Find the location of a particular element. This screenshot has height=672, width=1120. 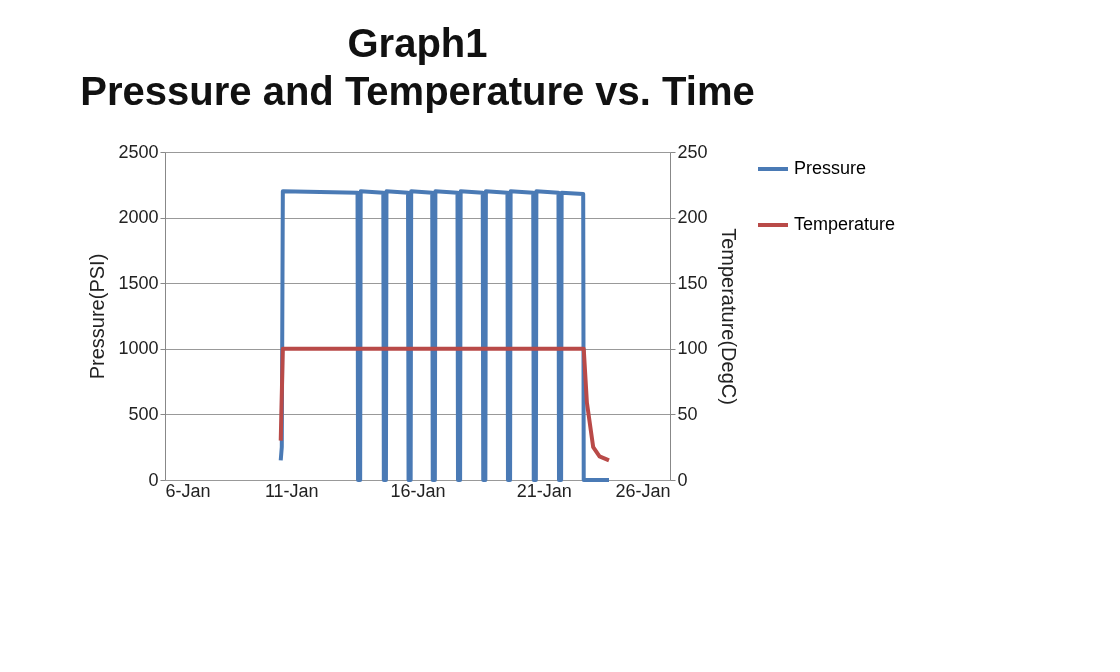

y-tick-label: 2000 is located at coordinates (138, 217).